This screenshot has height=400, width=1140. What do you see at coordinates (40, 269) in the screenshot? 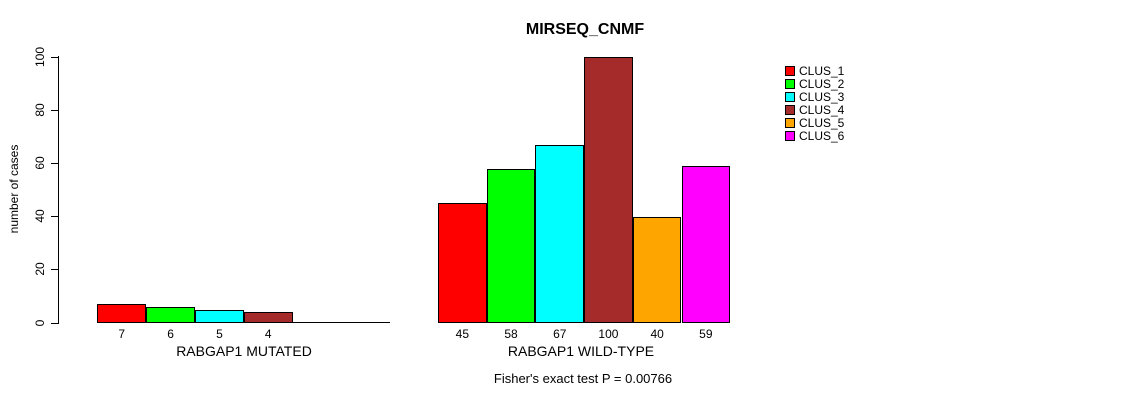
I see `y-tick-label-text: 20` at bounding box center [40, 269].